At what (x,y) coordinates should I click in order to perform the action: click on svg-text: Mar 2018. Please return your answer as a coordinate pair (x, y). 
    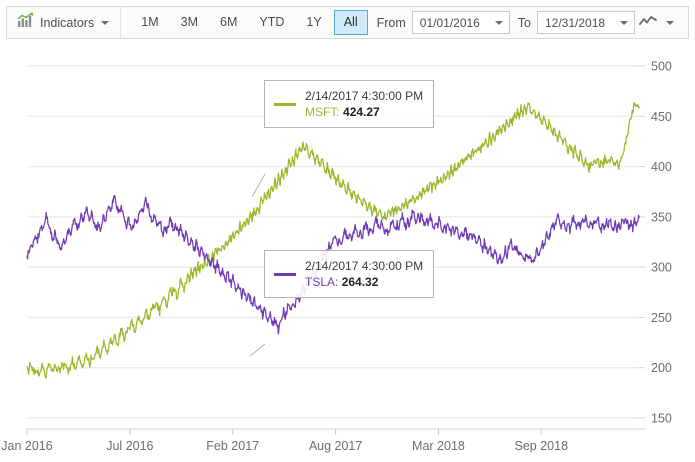
    Looking at the image, I should click on (438, 446).